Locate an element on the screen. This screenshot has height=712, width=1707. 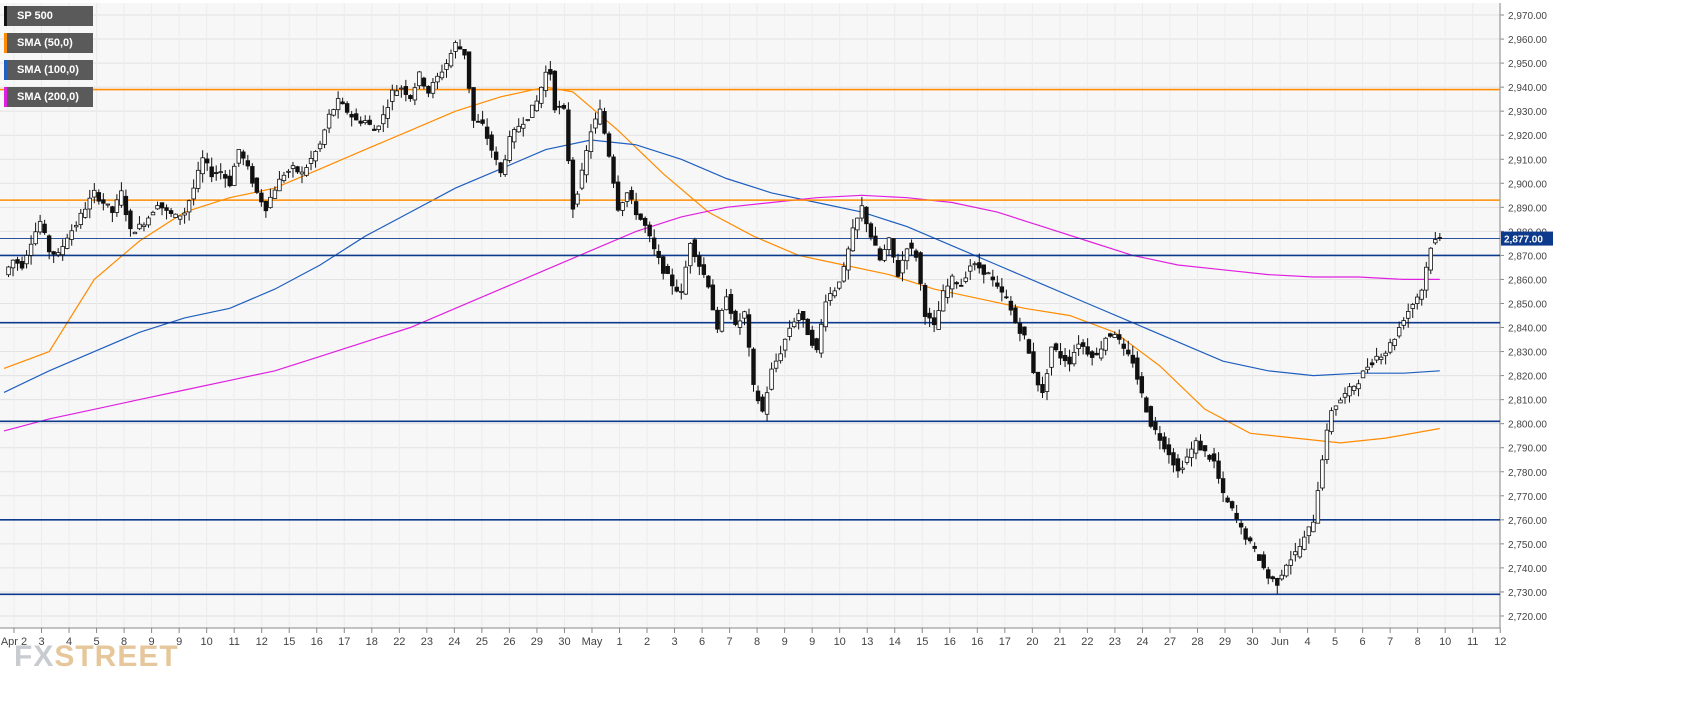
x-tick-label: 16 is located at coordinates (977, 642).